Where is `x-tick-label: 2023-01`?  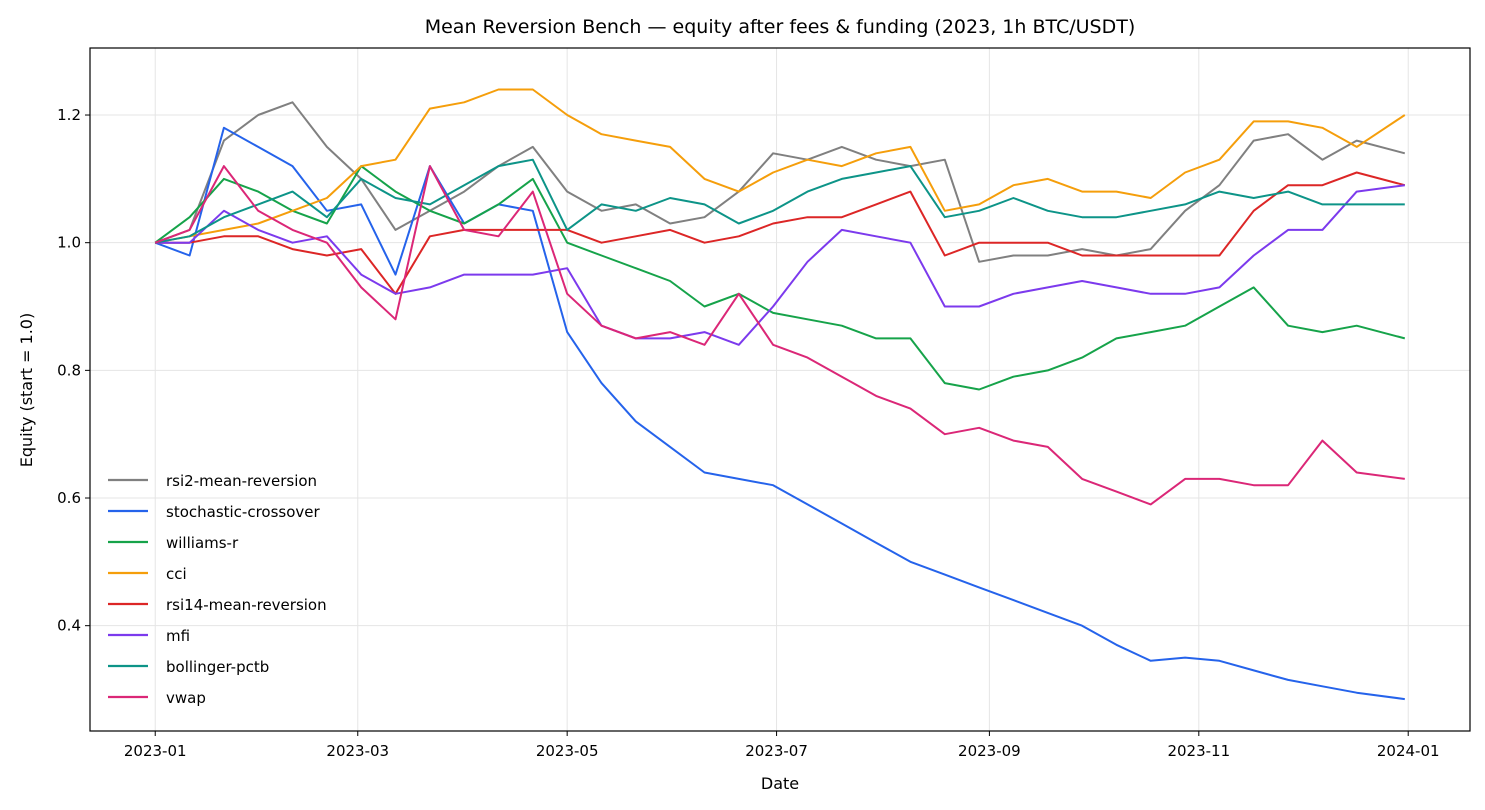 x-tick-label: 2023-01 is located at coordinates (155, 751).